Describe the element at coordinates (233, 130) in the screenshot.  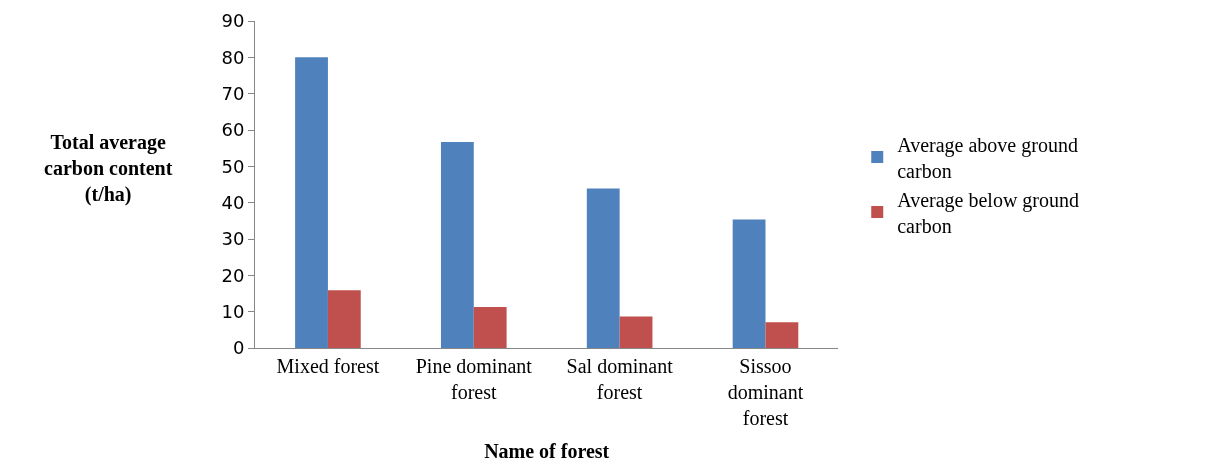
I see `y-tick-label: 60` at that location.